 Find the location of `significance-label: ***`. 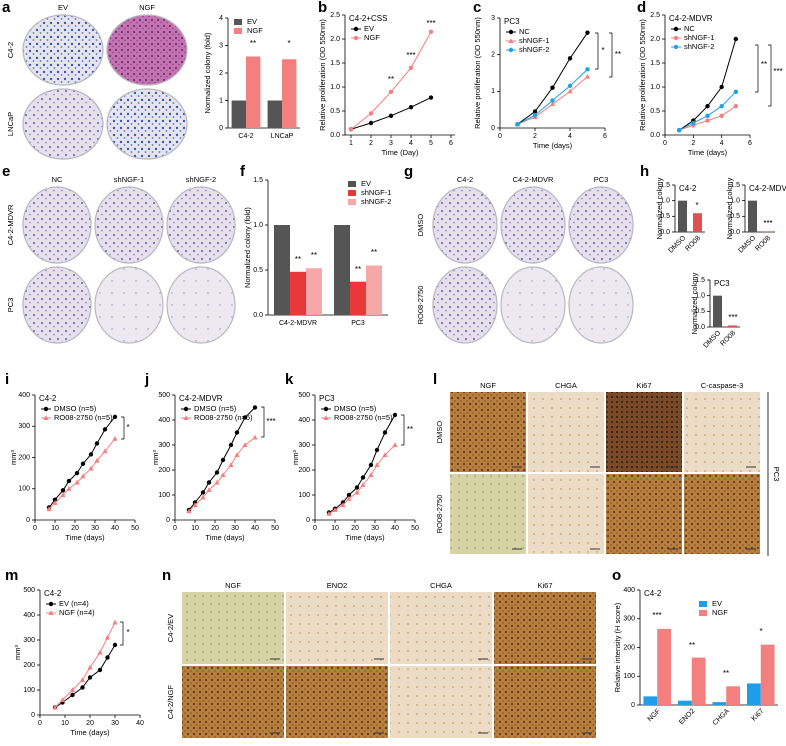

significance-label: *** is located at coordinates (777, 71).